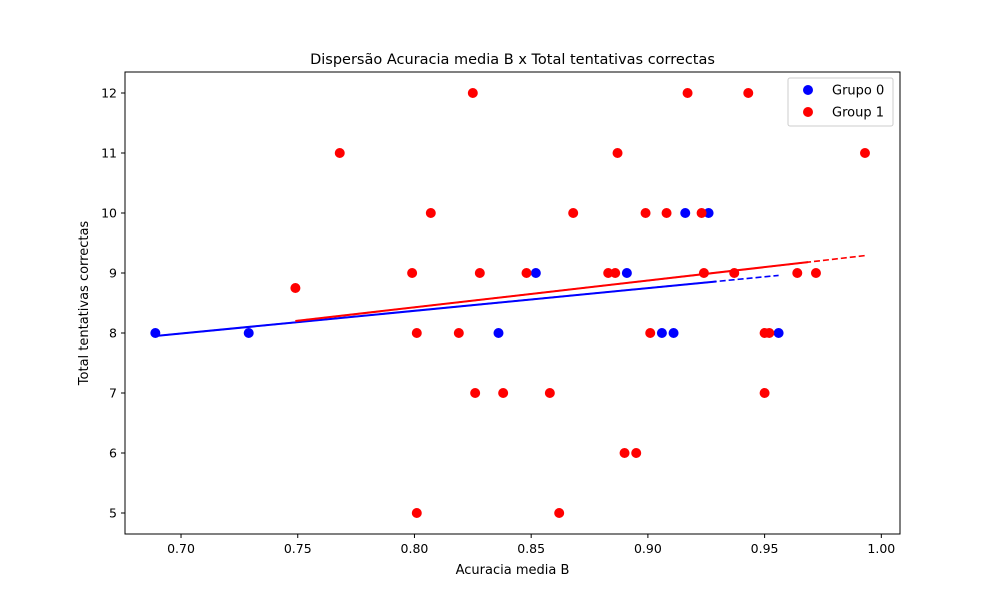 The height and width of the screenshot is (600, 1000). Describe the element at coordinates (109, 93) in the screenshot. I see `y-tick-label: 12` at that location.